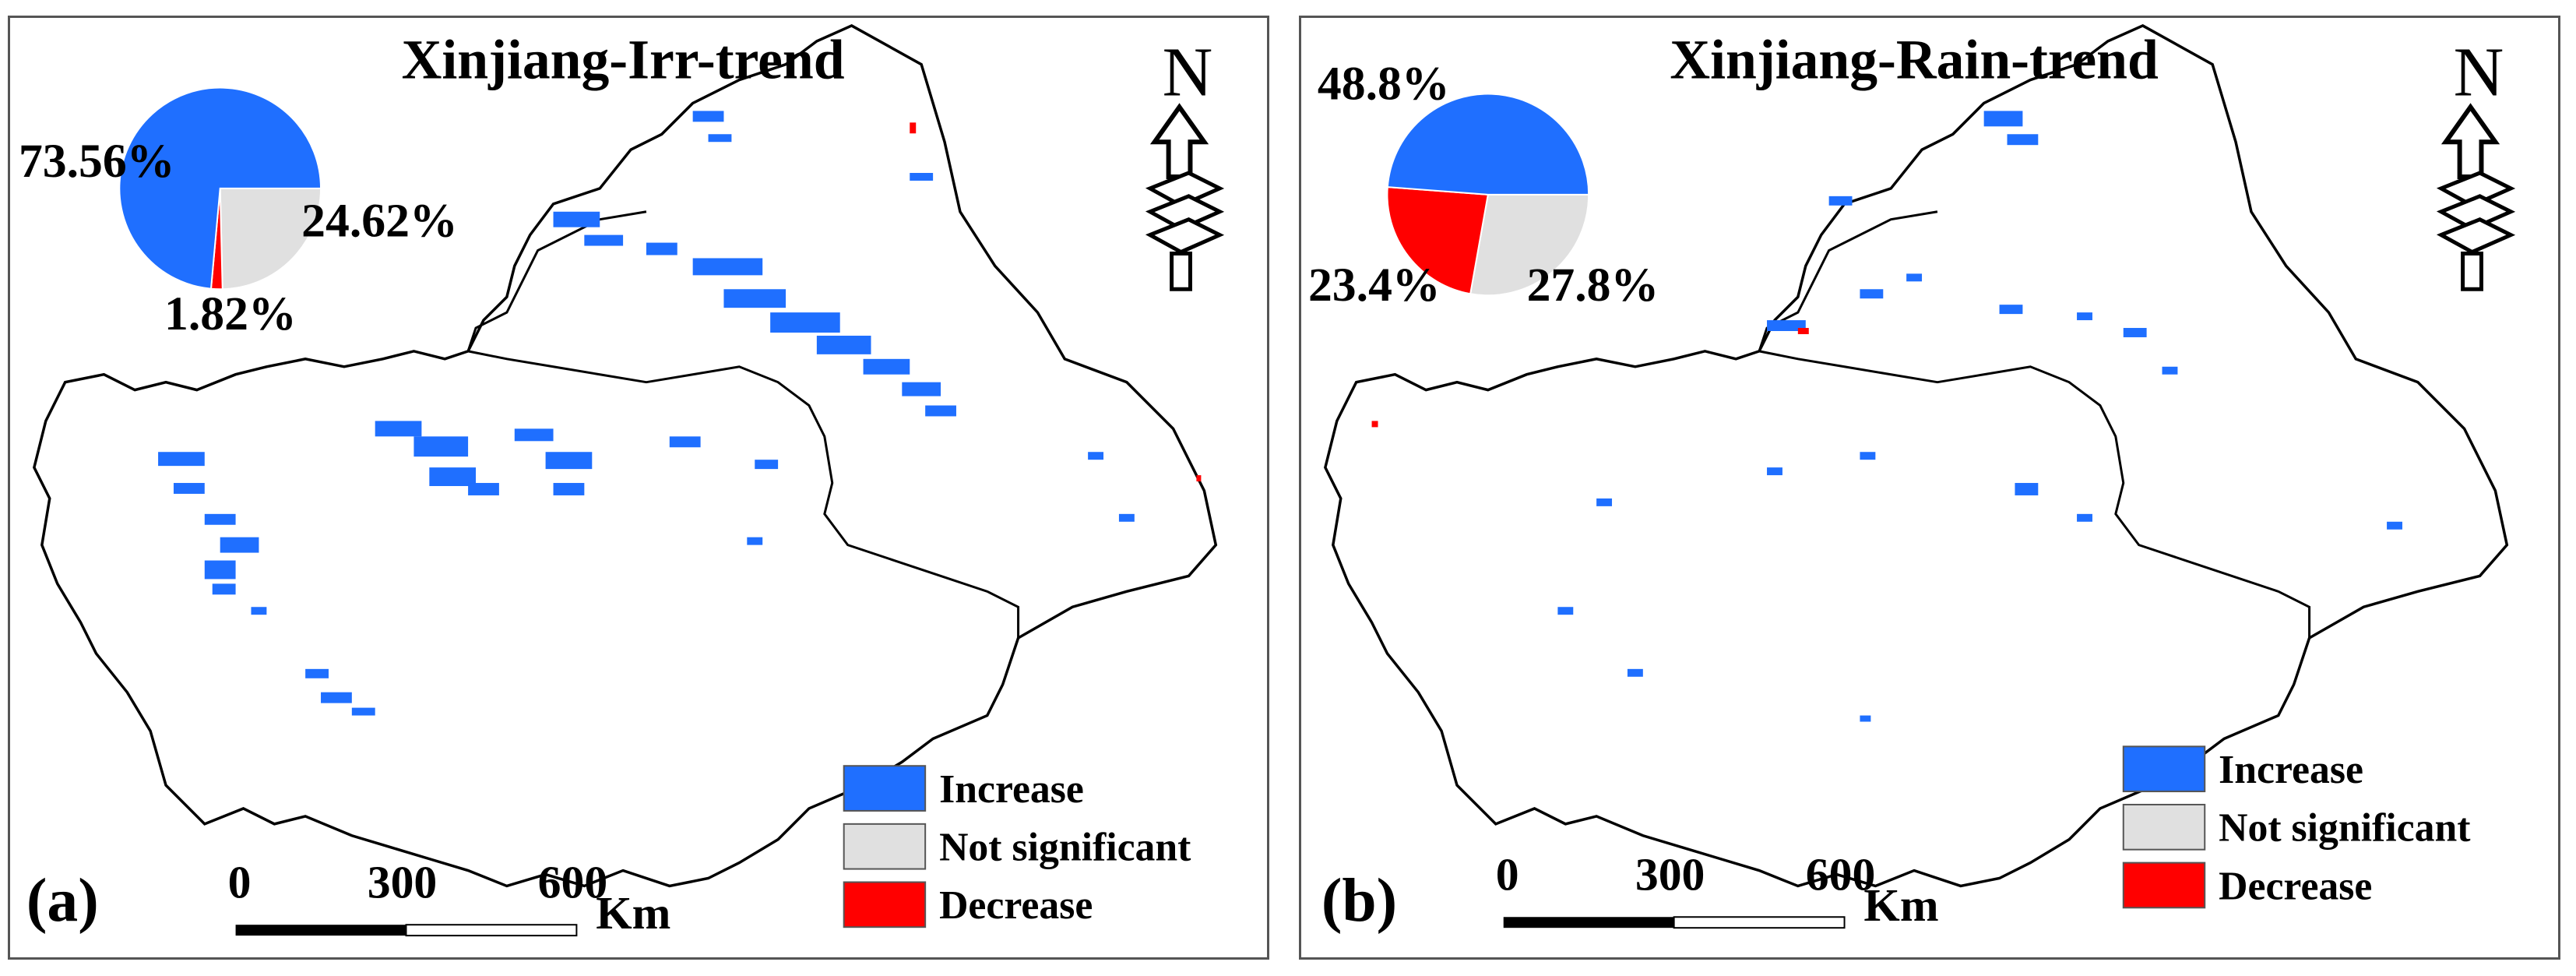 The width and height of the screenshot is (2576, 976). Describe the element at coordinates (62, 900) in the screenshot. I see `panel-label: (a)` at that location.